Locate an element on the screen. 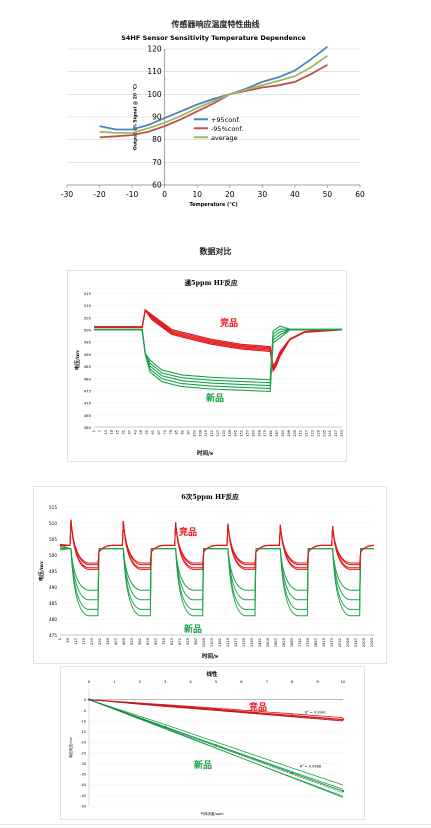  x-tick-label: 291 is located at coordinates (100, 641).